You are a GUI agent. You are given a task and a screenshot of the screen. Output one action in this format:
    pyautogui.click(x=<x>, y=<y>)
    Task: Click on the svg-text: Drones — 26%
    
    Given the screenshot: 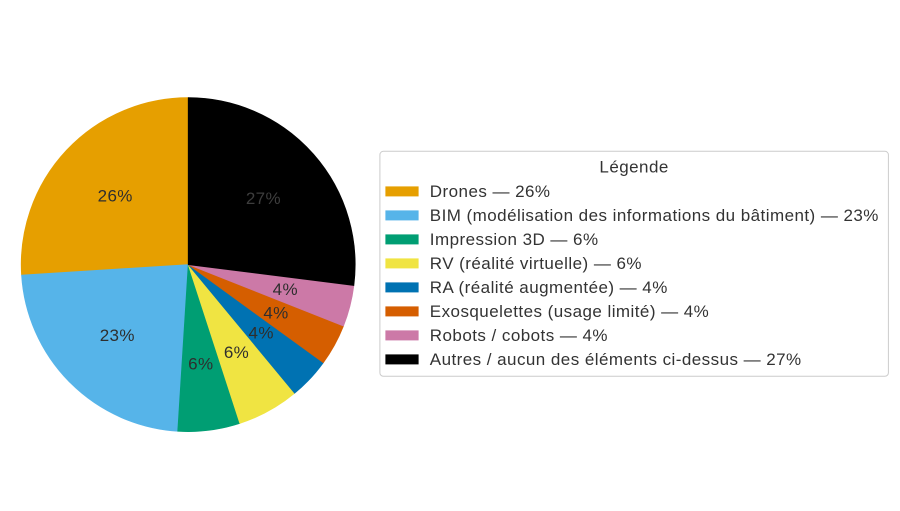 What is the action you would take?
    pyautogui.click(x=490, y=191)
    